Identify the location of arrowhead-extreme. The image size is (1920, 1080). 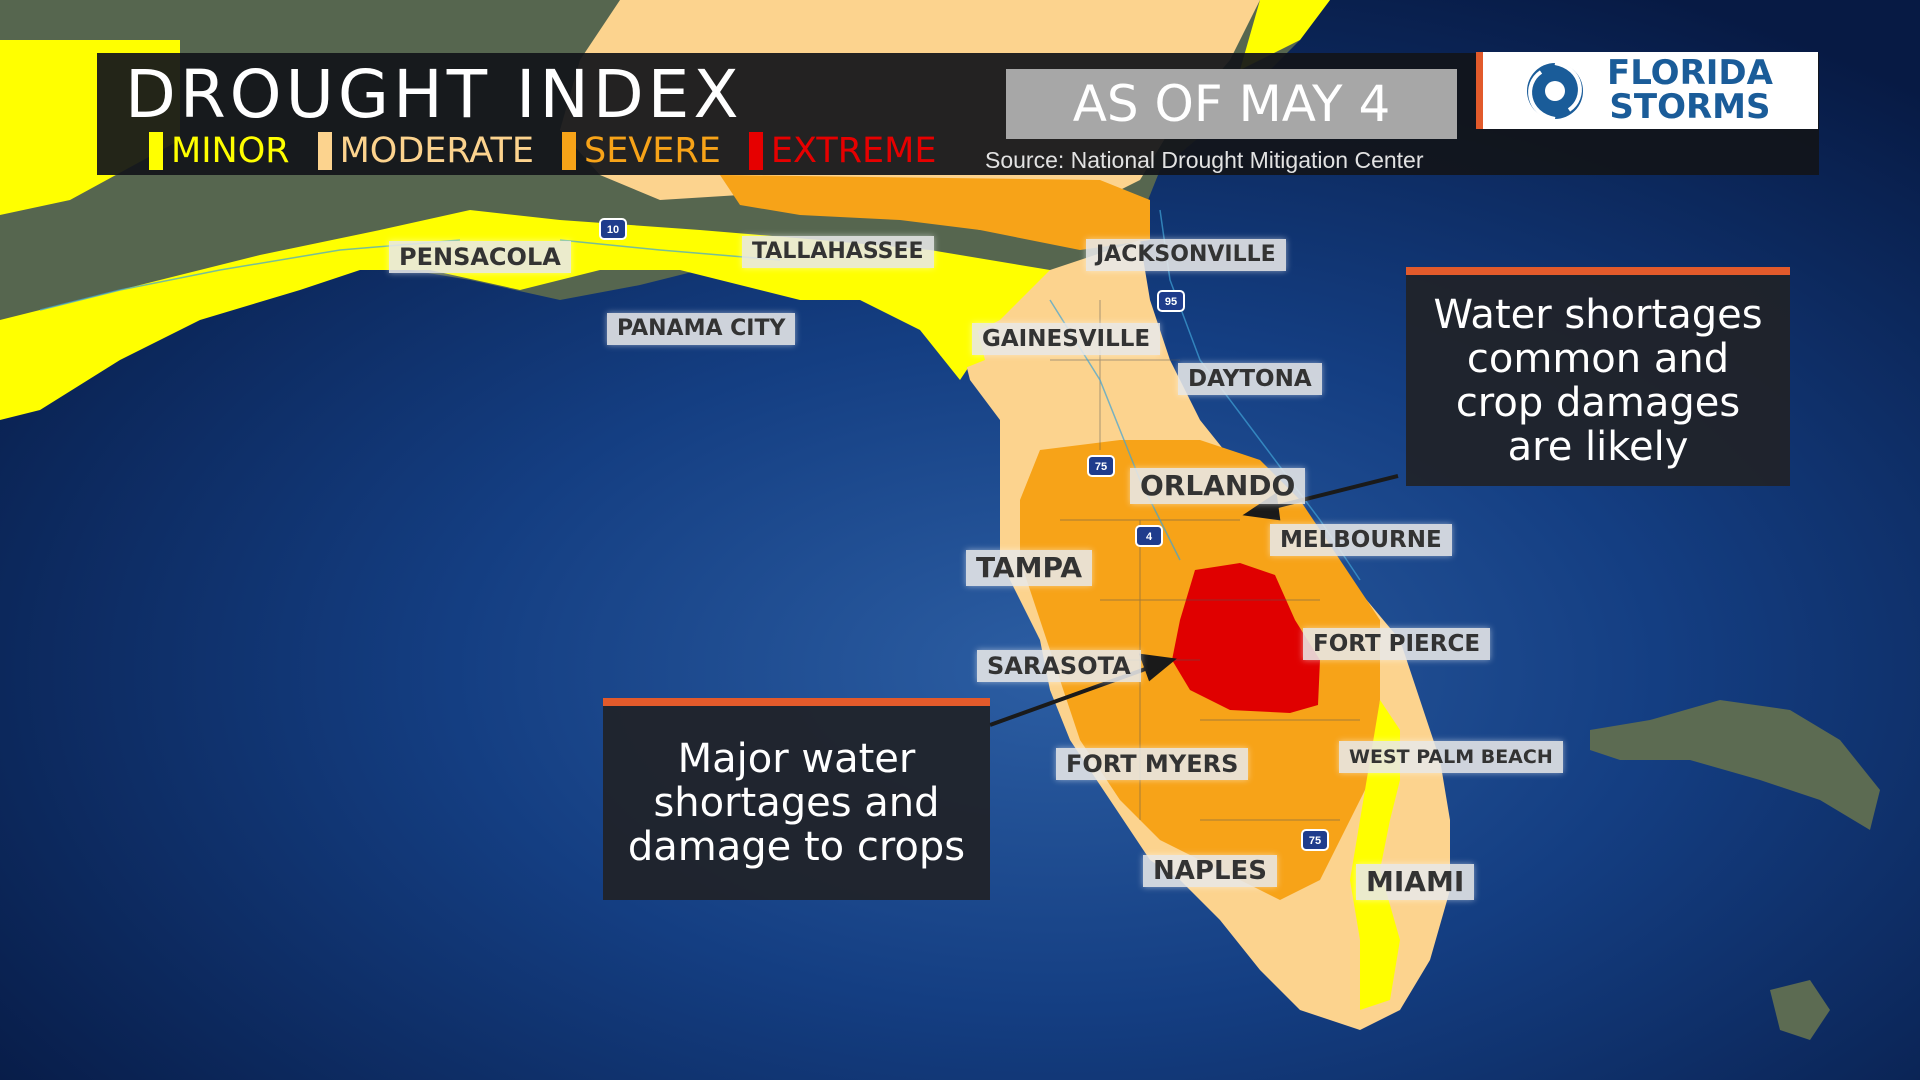
(1157, 667).